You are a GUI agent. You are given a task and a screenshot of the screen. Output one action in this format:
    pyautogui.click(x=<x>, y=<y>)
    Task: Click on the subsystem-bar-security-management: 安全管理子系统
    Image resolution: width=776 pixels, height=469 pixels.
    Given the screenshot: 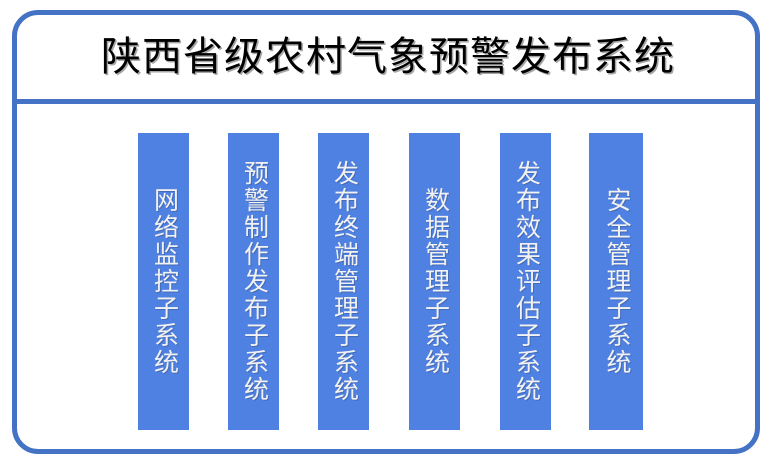 What is the action you would take?
    pyautogui.click(x=616, y=281)
    